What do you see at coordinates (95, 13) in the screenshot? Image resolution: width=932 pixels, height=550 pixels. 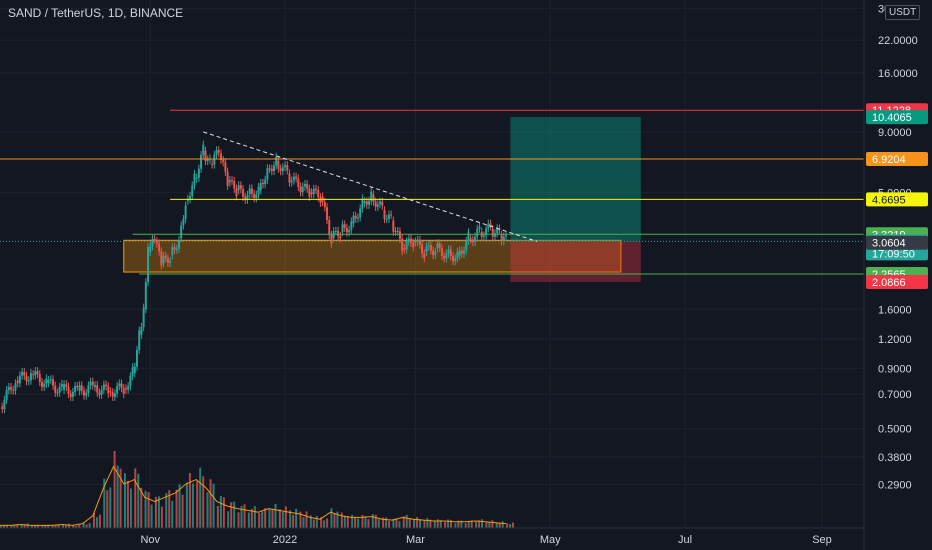 I see `chart-title: SAND / TetherUS, 1D, BINANCE` at bounding box center [95, 13].